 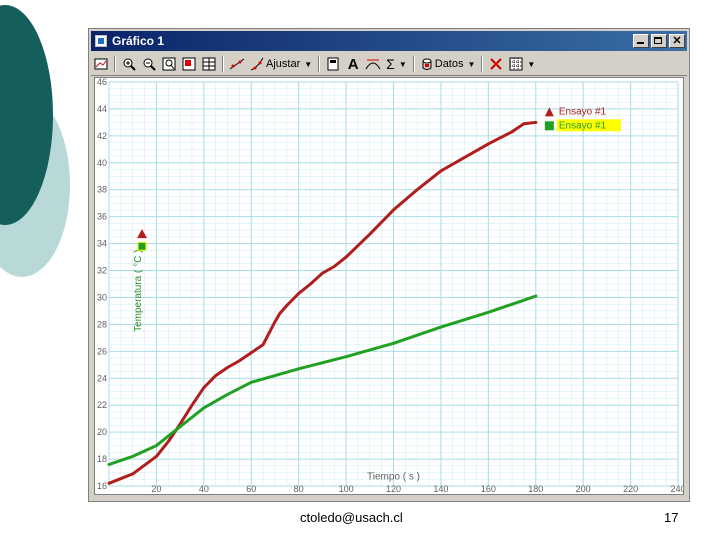 I want to click on footer-email: ctoledo@usach.cl, so click(x=351, y=517).